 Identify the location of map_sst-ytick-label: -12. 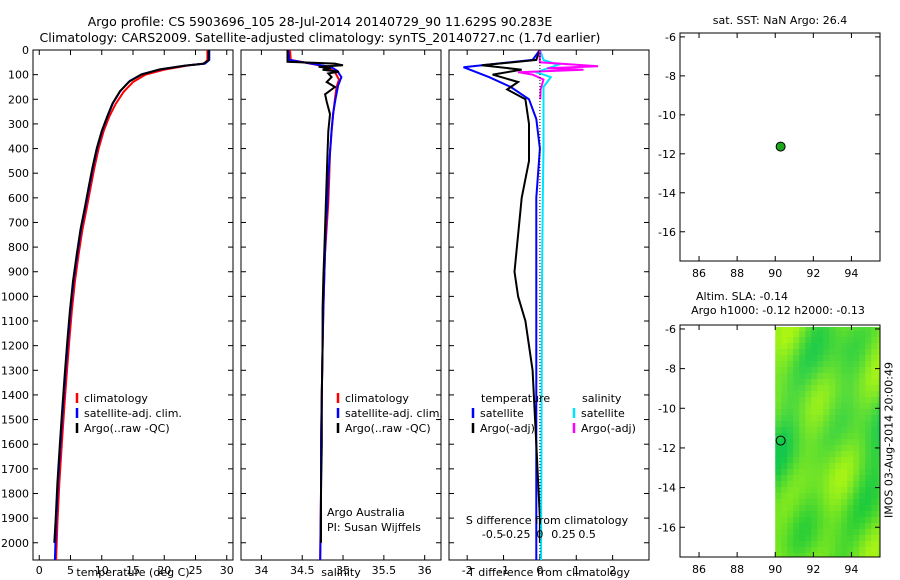
(667, 154).